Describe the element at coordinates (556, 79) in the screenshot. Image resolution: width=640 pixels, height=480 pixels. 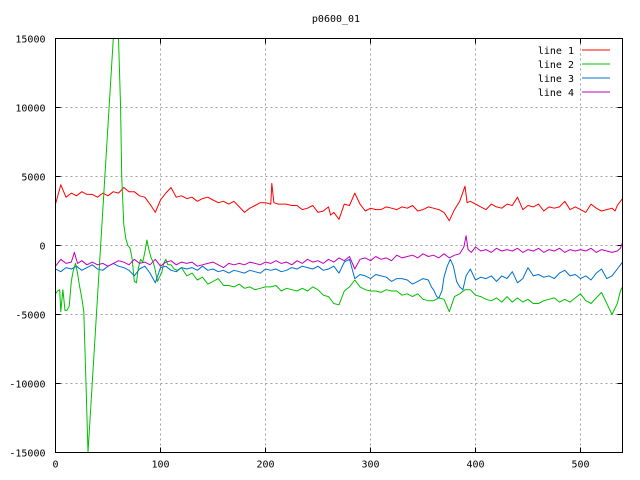
I see `legend-label: line 3` at that location.